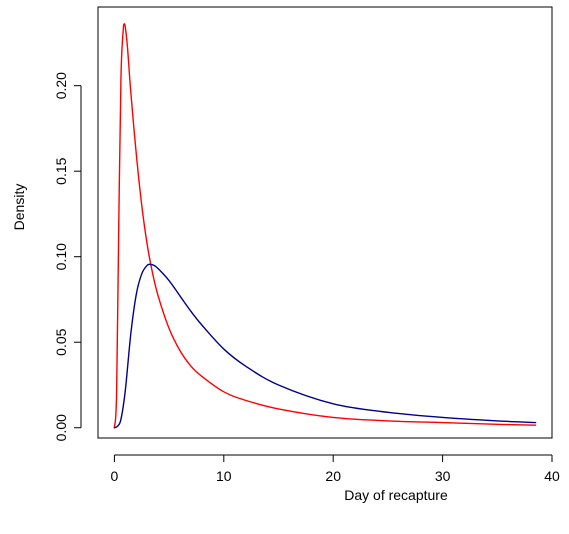 This screenshot has height=534, width=569. What do you see at coordinates (396, 495) in the screenshot?
I see `x-axis-title: Day of recapture` at bounding box center [396, 495].